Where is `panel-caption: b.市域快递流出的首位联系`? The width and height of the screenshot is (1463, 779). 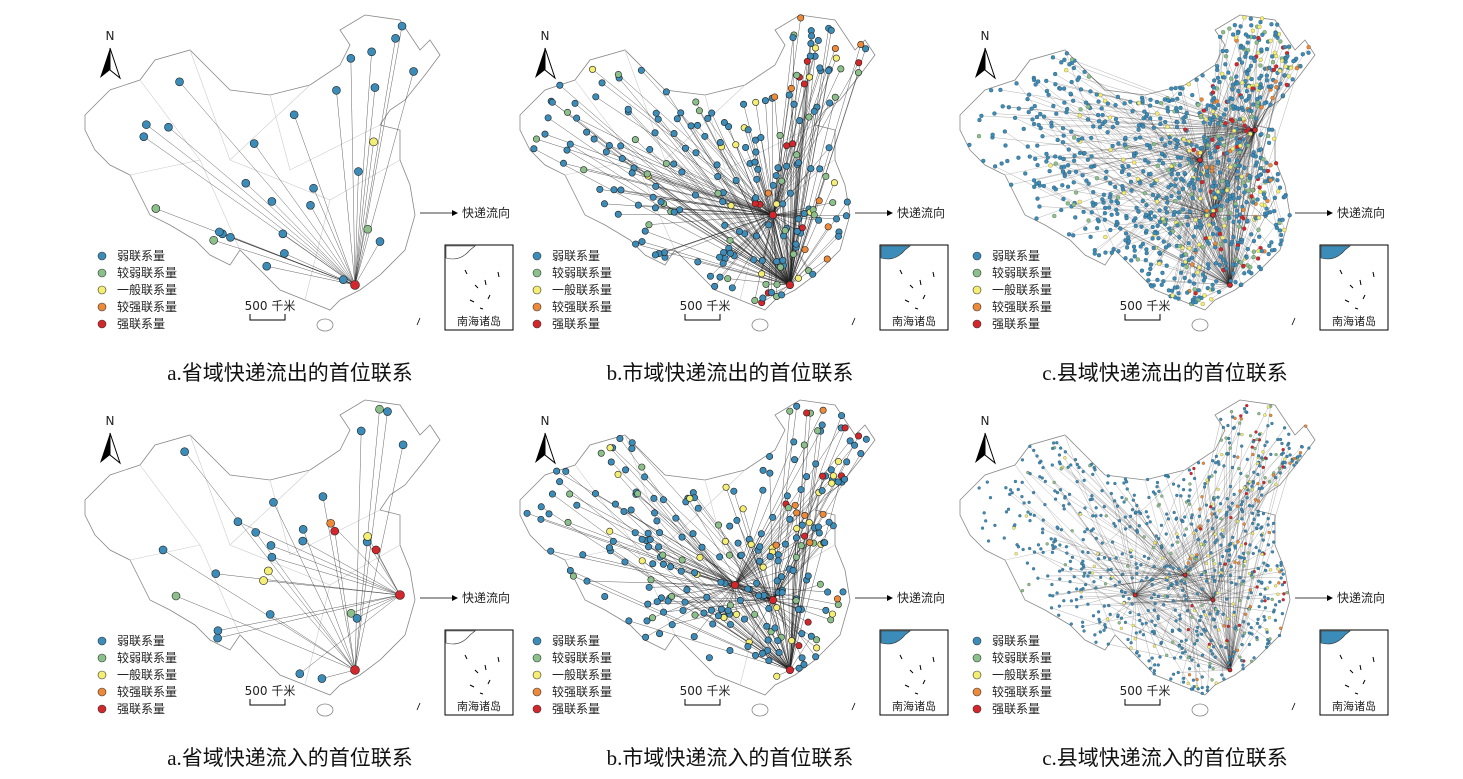 panel-caption: b.市域快递流出的首位联系 is located at coordinates (730, 373).